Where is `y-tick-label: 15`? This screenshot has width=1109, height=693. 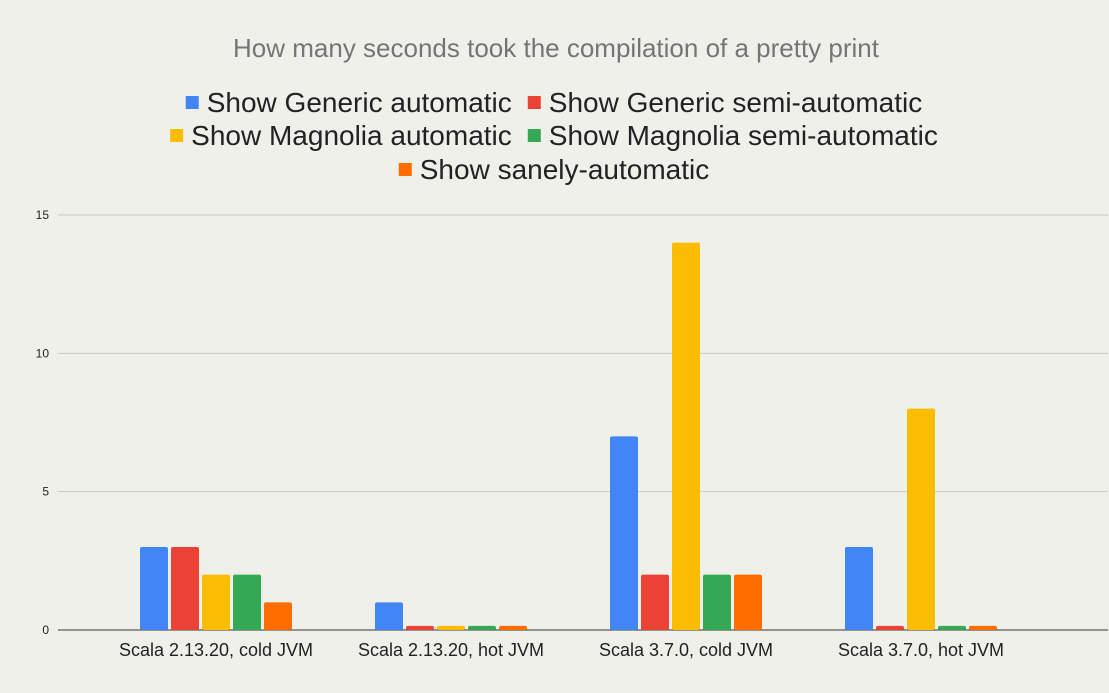
y-tick-label: 15 is located at coordinates (43, 215).